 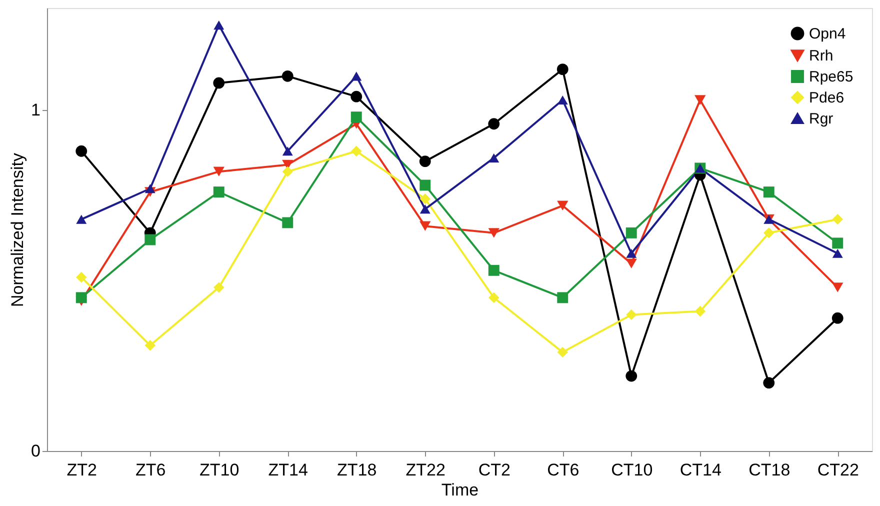 I want to click on x-tick-label: CT6, so click(x=563, y=470).